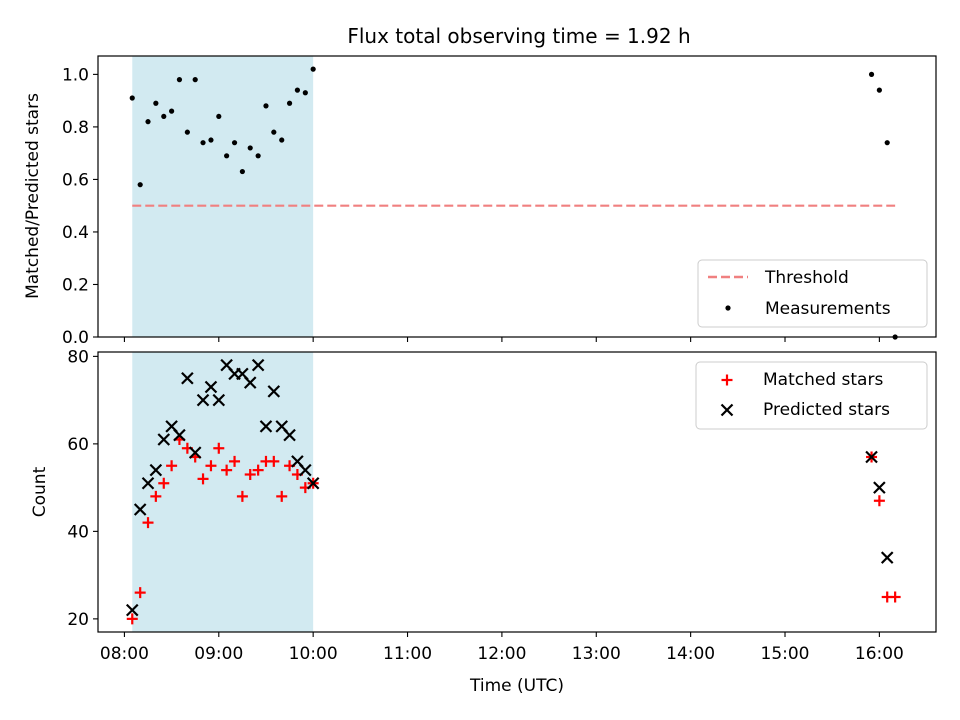 The width and height of the screenshot is (960, 720). What do you see at coordinates (75, 180) in the screenshot?
I see `top-y-tick-label-3: 0.6` at bounding box center [75, 180].